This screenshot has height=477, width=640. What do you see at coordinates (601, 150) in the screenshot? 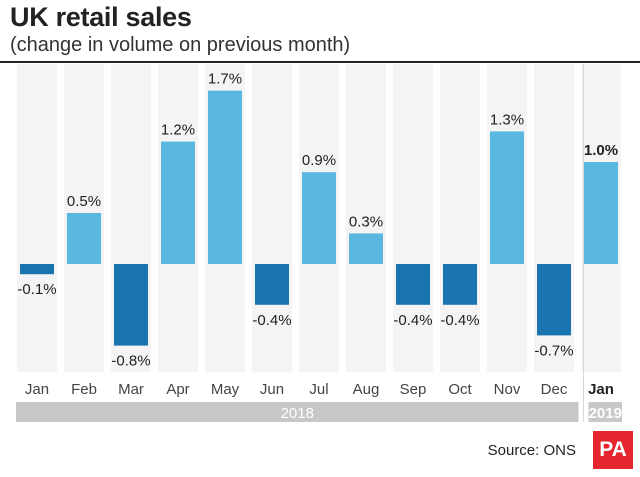
I see `data-label: 1.0%` at bounding box center [601, 150].